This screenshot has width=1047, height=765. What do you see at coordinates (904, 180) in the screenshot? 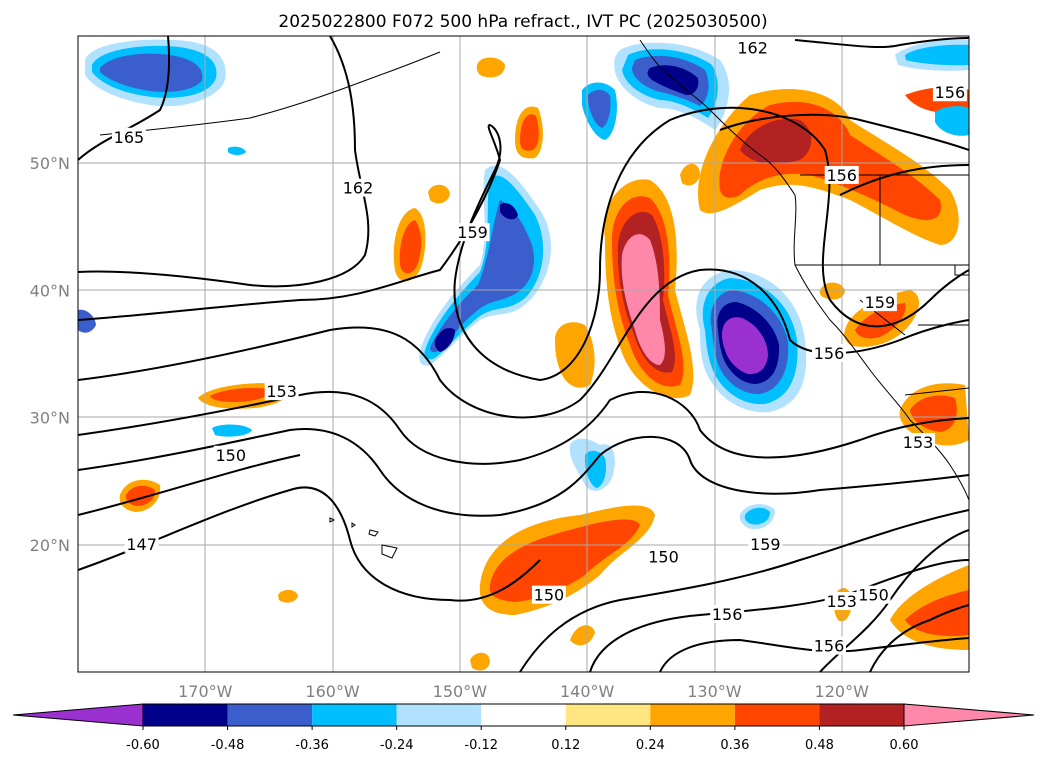
I see `contour-156-nw` at bounding box center [904, 180].